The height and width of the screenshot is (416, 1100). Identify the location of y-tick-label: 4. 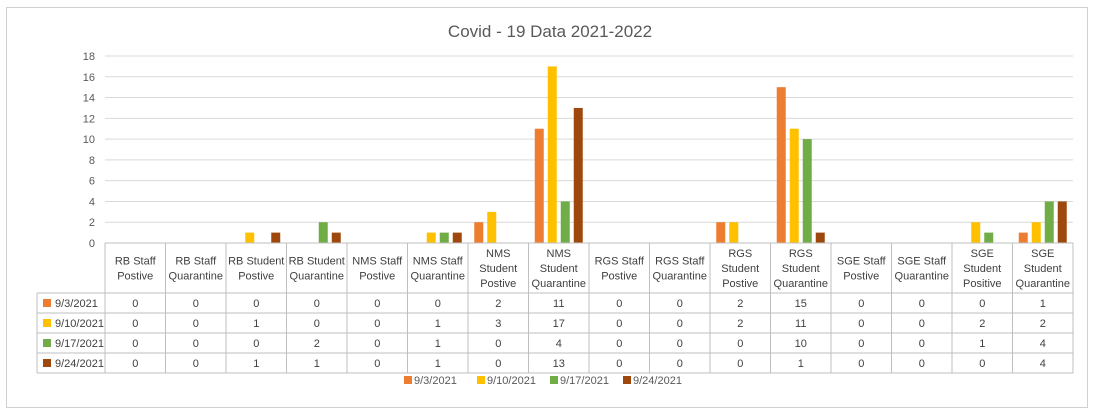
(92, 202).